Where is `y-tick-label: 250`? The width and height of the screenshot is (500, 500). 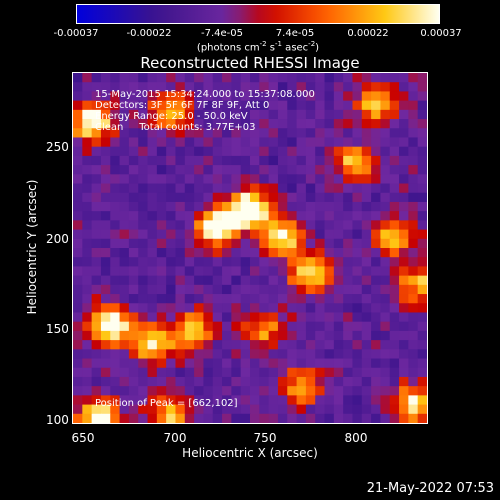 y-tick-label: 250 is located at coordinates (57, 147).